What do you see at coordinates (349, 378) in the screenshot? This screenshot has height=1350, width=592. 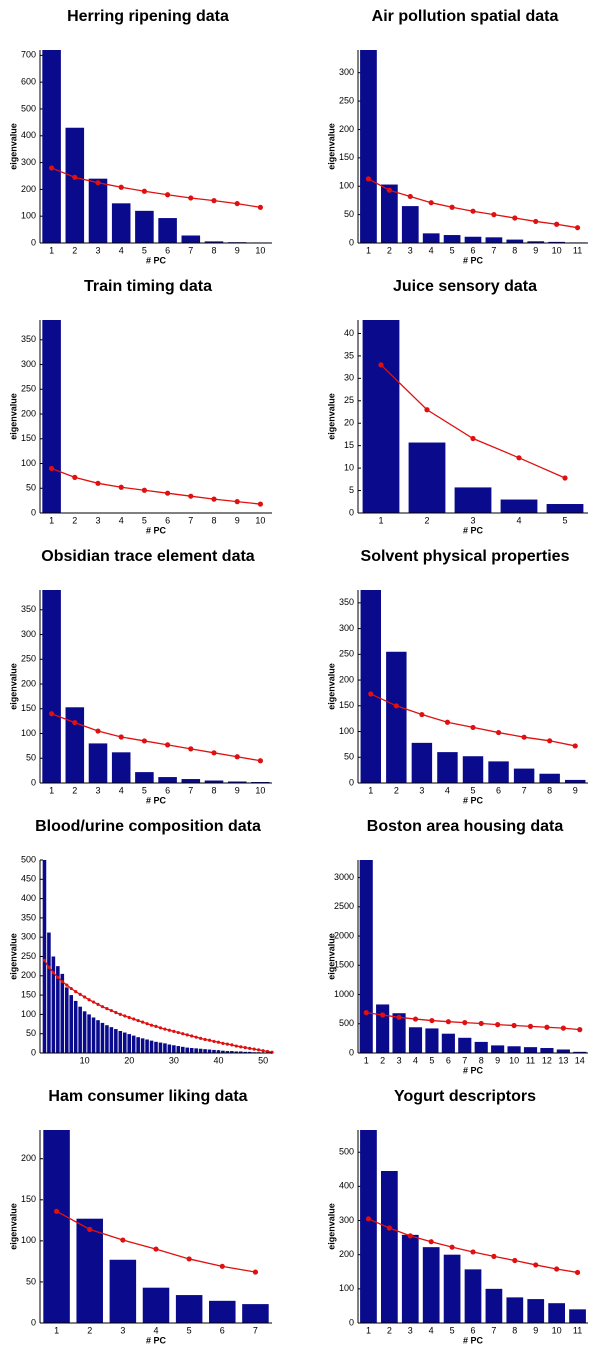 I see `y-tick-label: 30` at bounding box center [349, 378].